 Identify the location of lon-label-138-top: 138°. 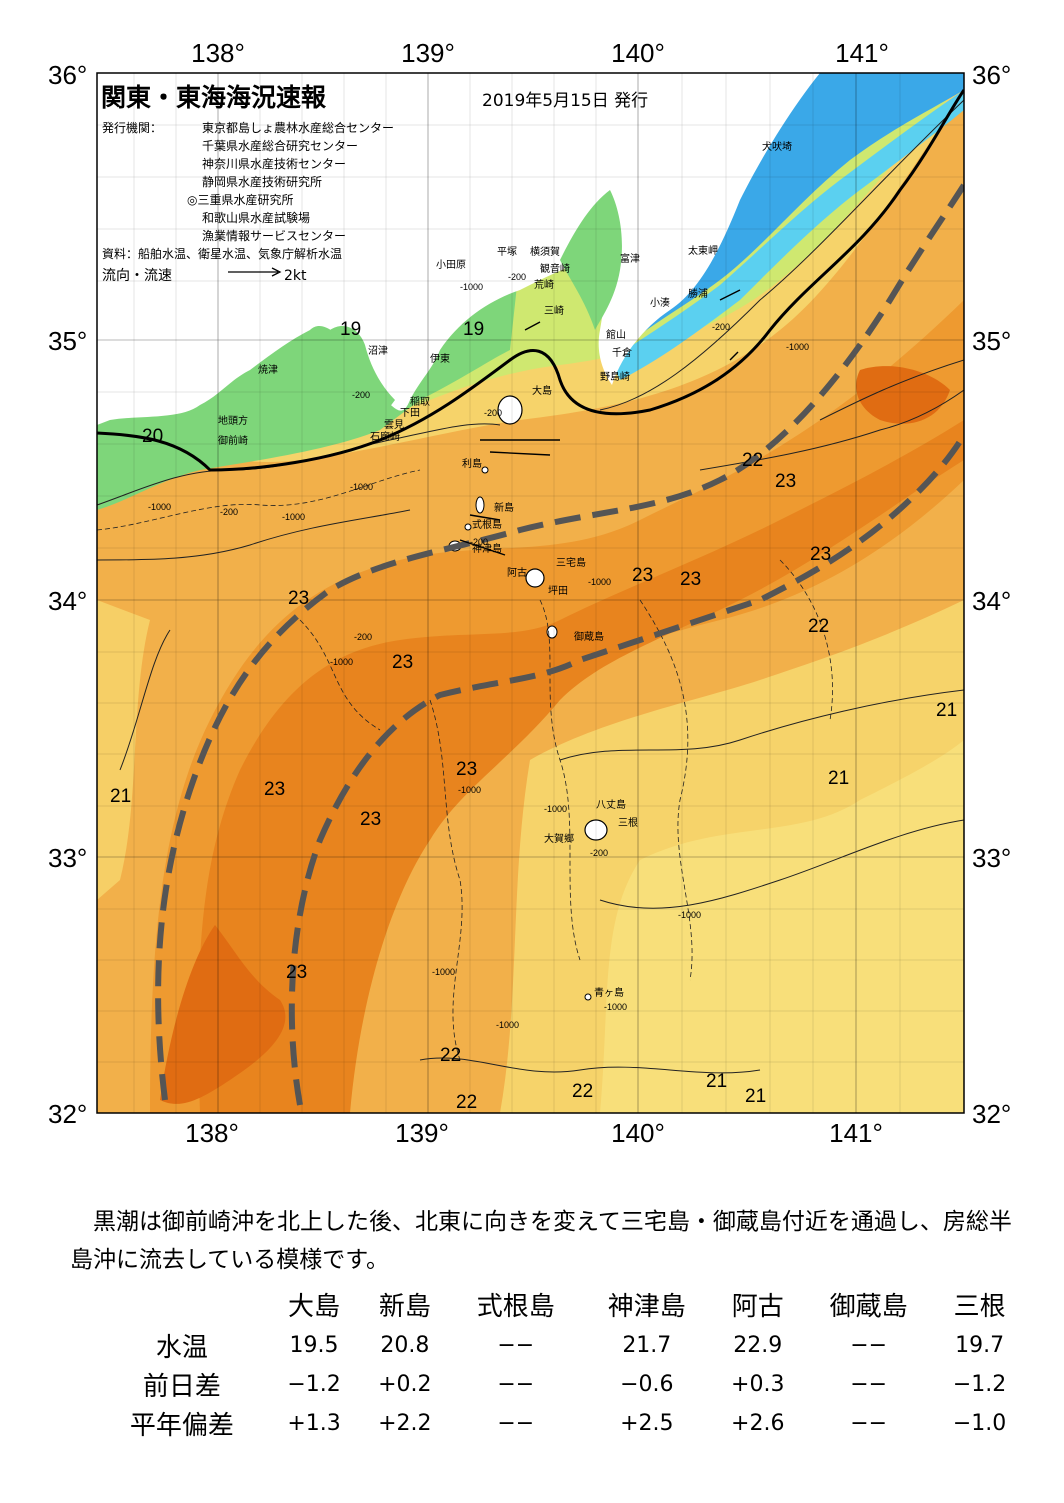
(218, 53).